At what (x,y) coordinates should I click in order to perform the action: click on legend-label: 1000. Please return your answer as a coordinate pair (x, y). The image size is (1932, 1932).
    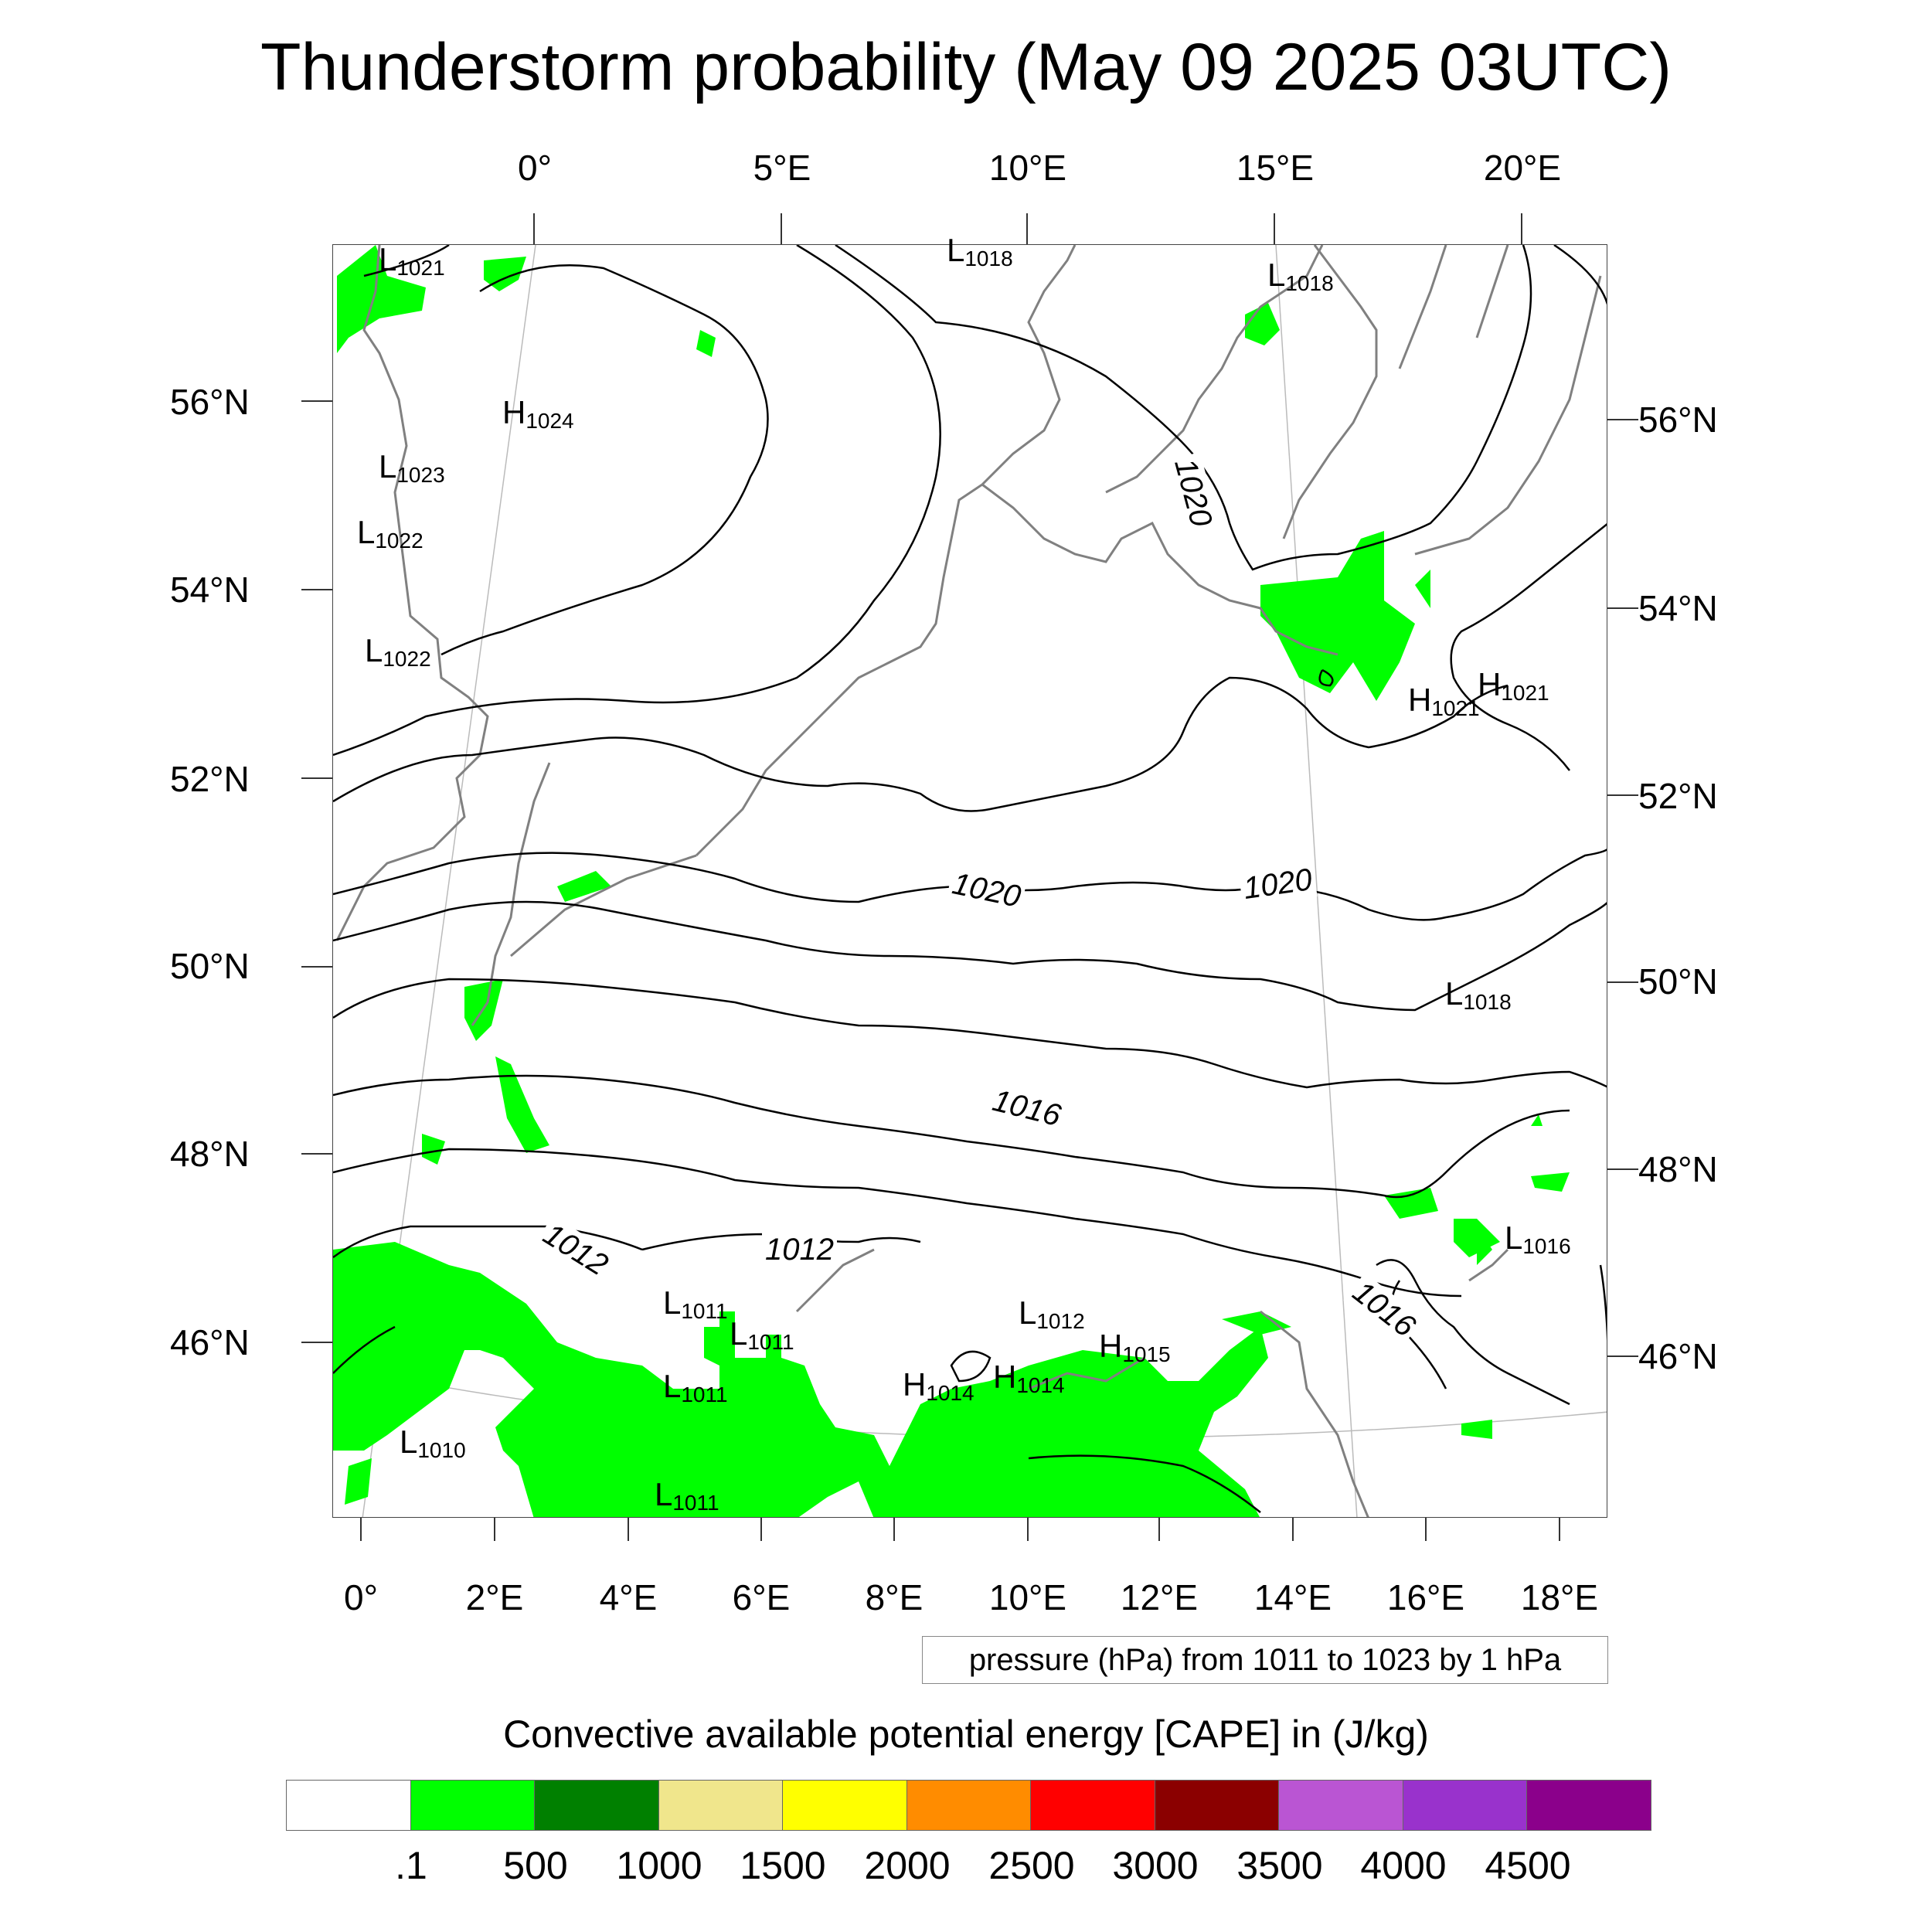
    Looking at the image, I should click on (659, 1866).